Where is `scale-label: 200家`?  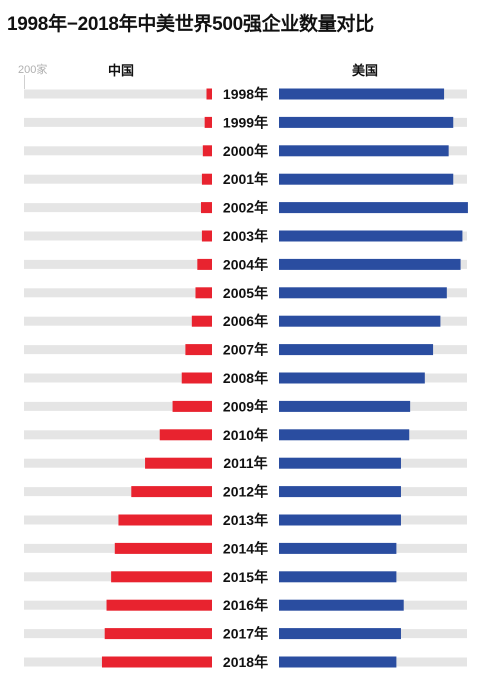 scale-label: 200家 is located at coordinates (33, 70).